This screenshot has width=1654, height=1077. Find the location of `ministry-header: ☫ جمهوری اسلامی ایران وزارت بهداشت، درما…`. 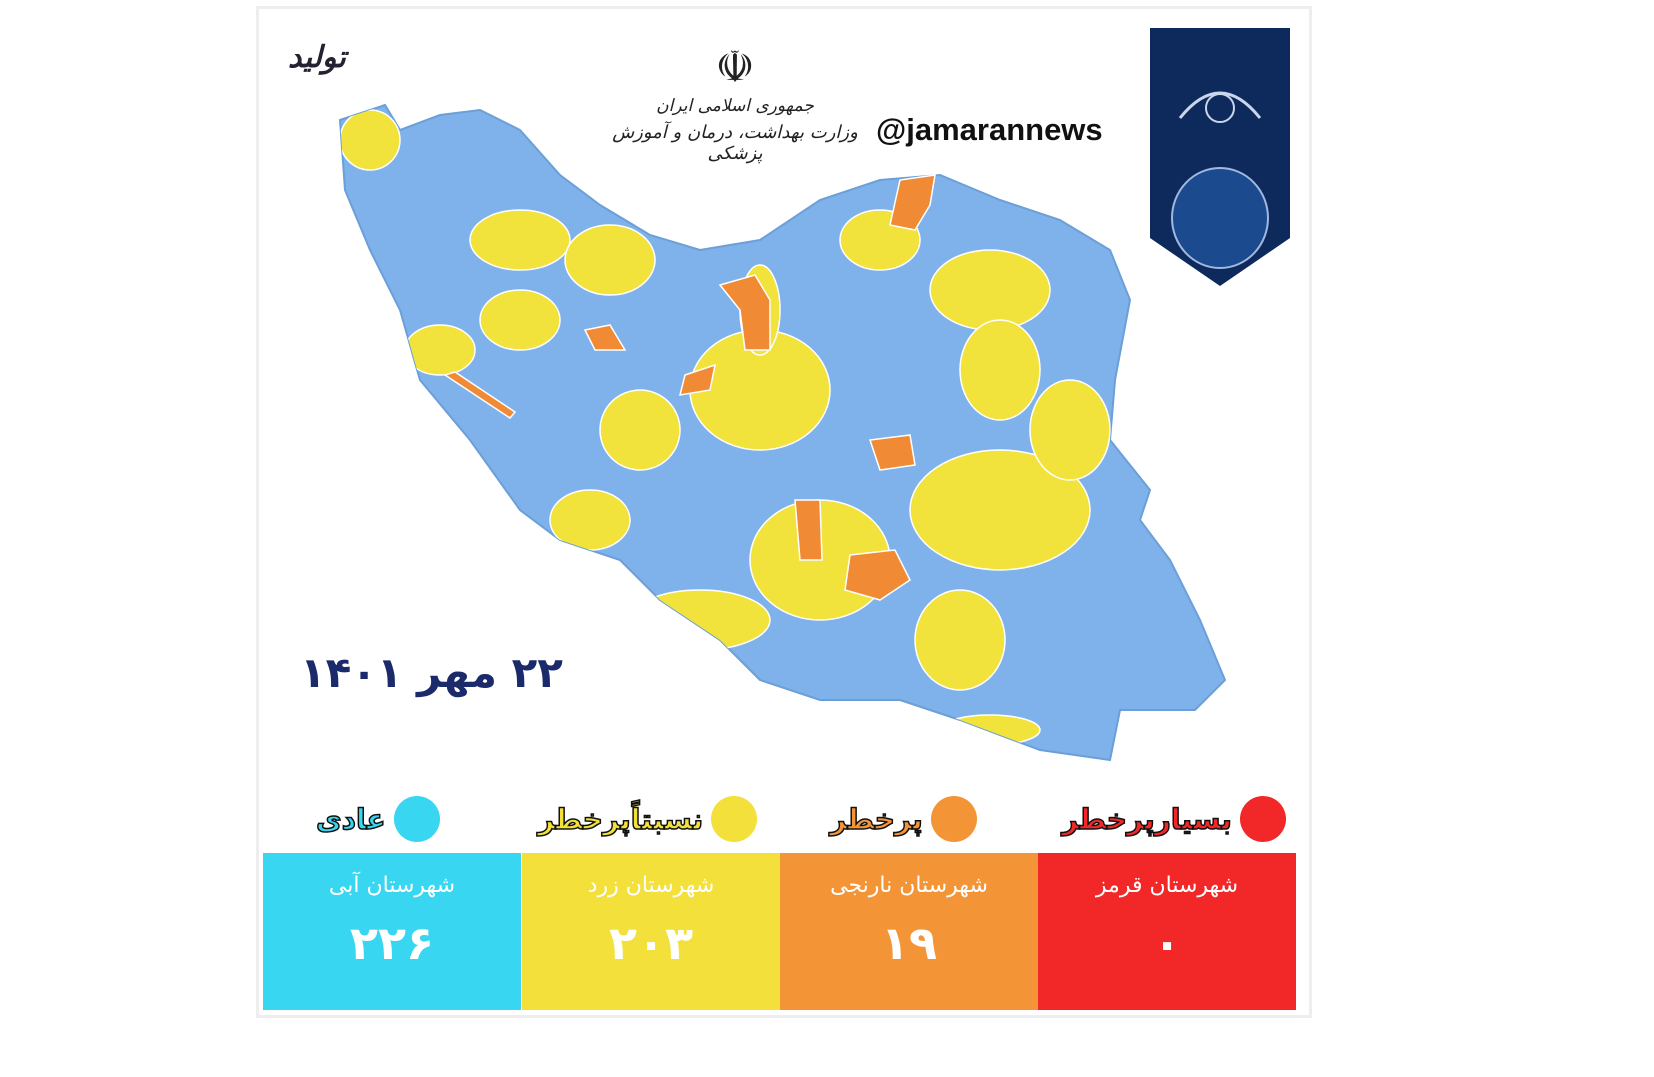

ministry-header: ☫ جمهوری اسلامی ایران وزارت بهداشت، درما… is located at coordinates (735, 102).